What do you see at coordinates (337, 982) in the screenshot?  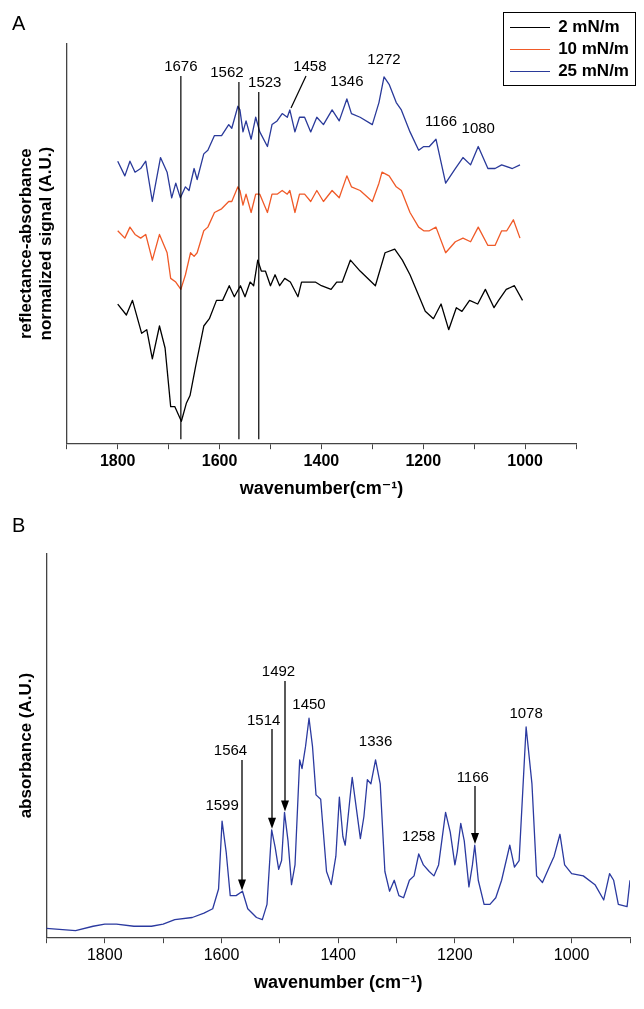 I see `x-axis-title: wavenumber (cm⁻¹)` at bounding box center [337, 982].